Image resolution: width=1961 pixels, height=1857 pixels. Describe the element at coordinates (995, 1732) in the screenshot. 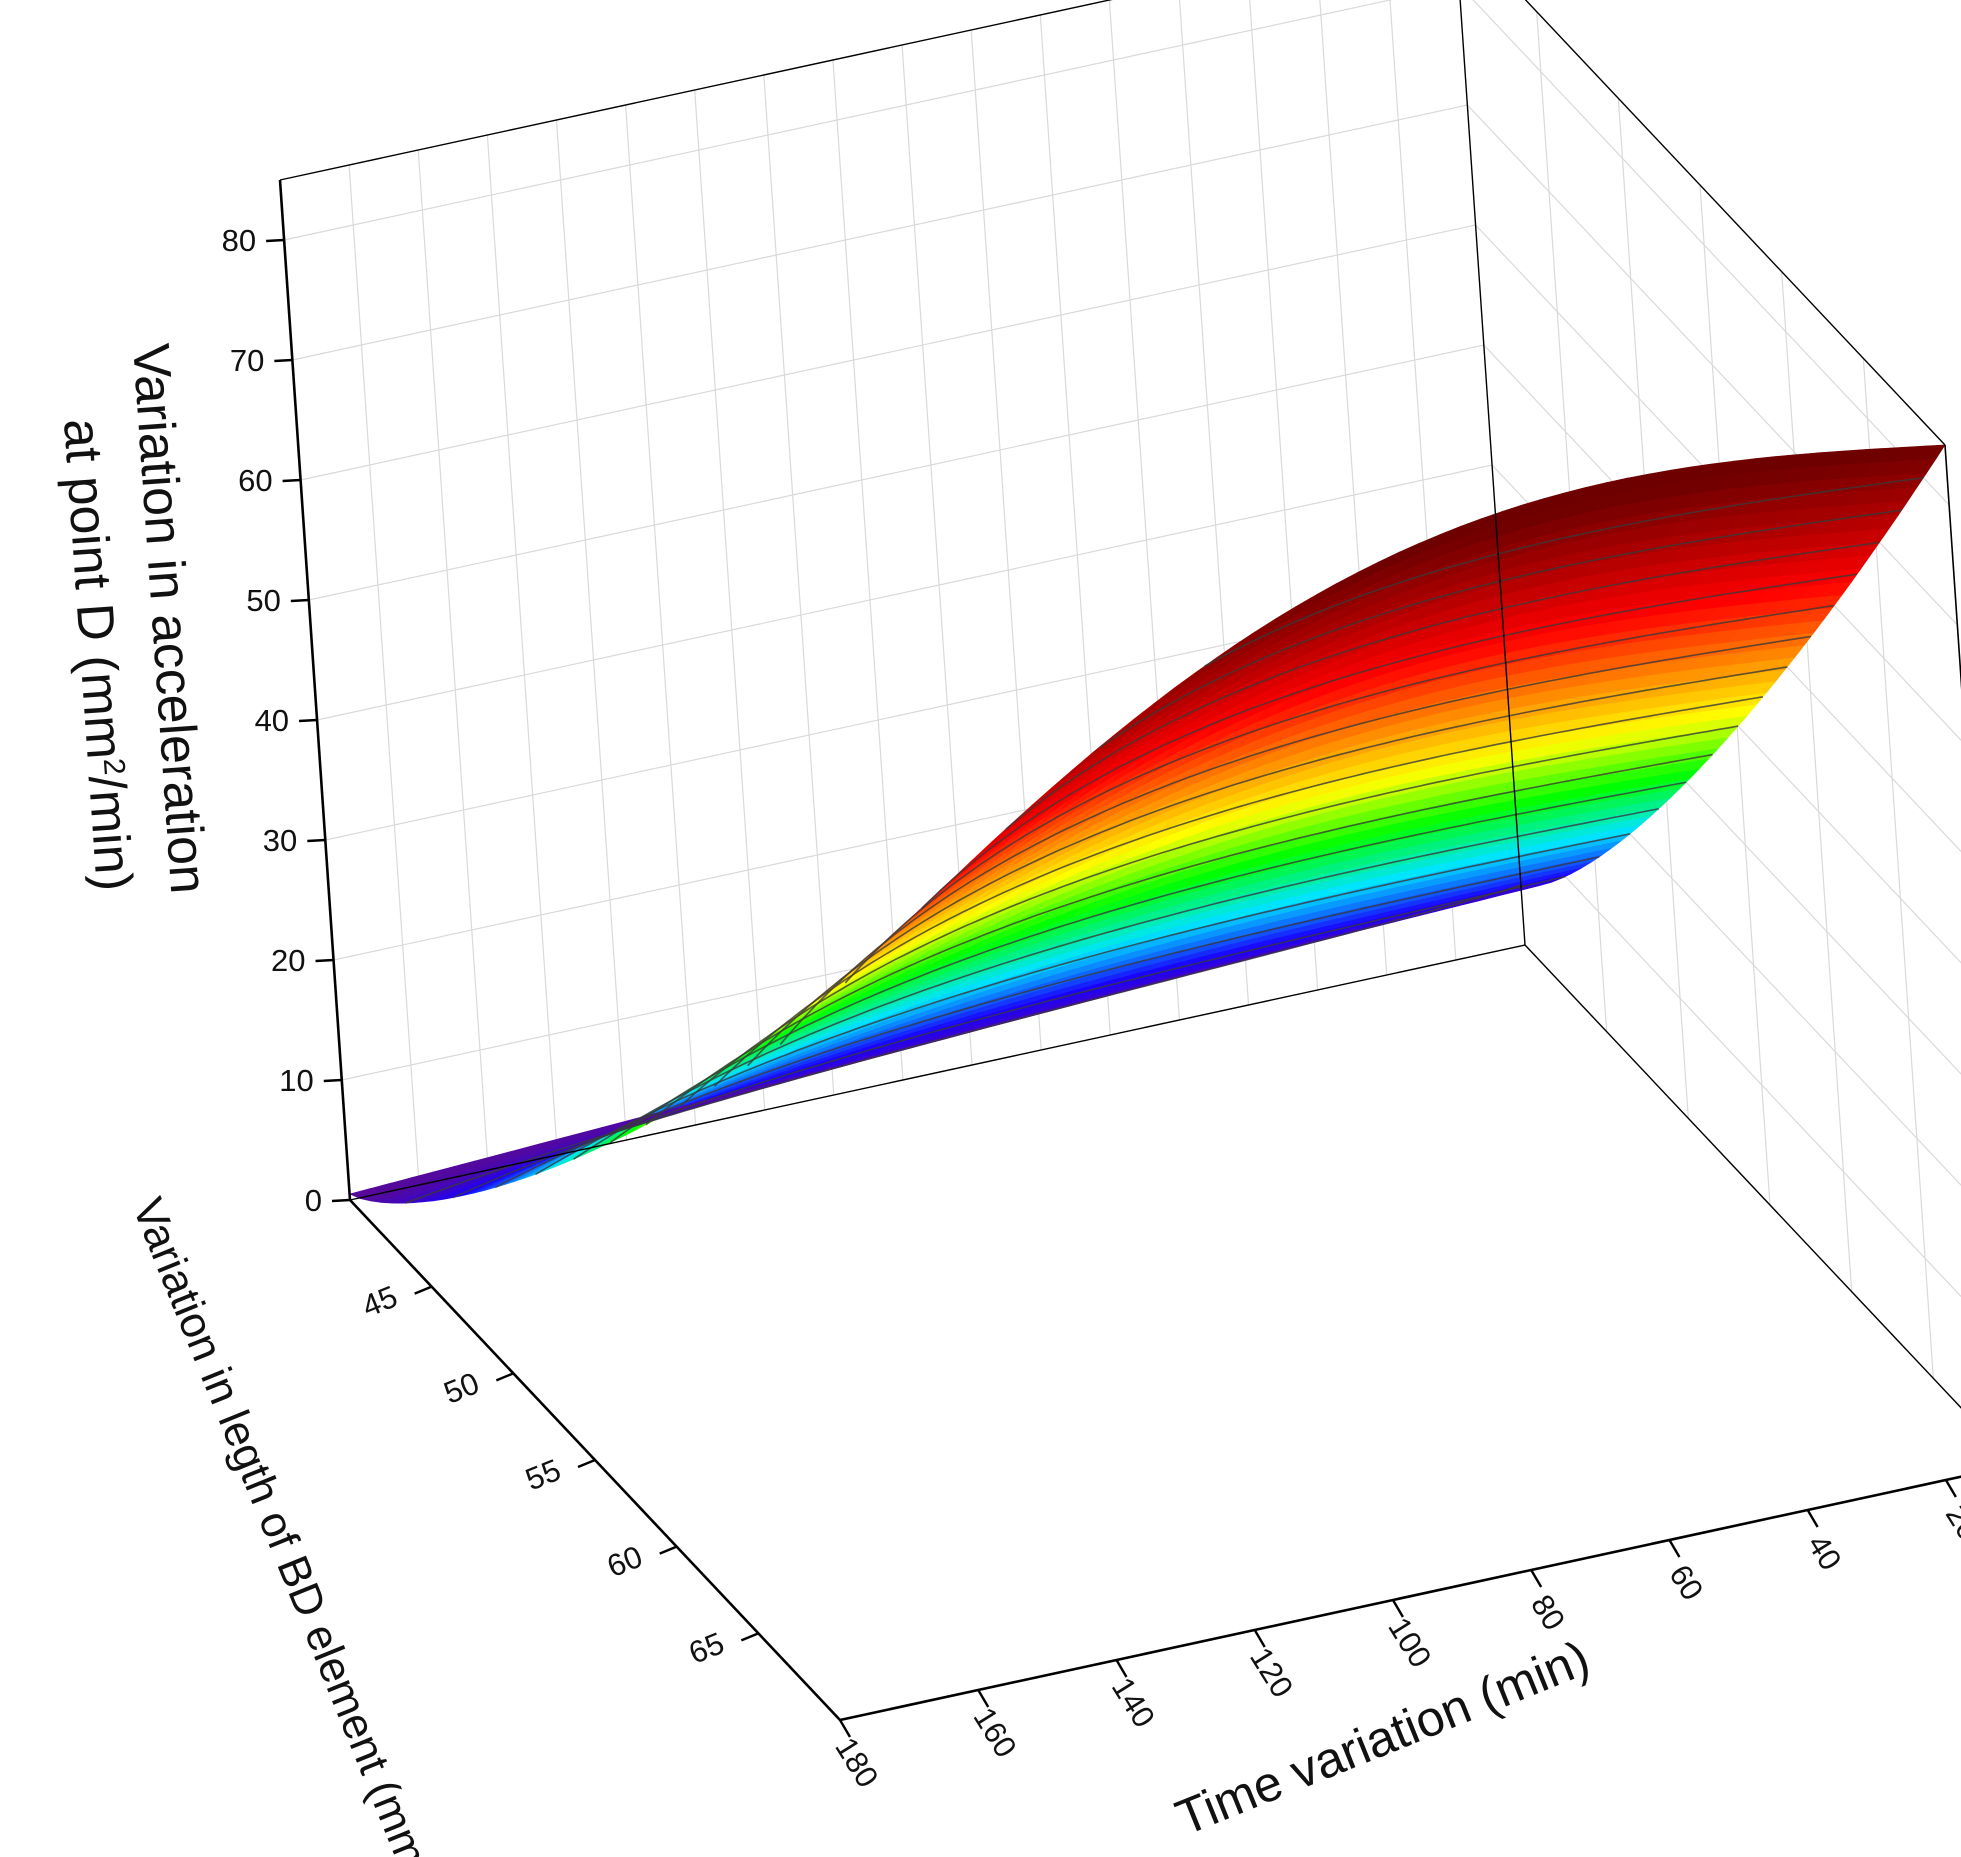

I see `x-tick-label: 160` at that location.